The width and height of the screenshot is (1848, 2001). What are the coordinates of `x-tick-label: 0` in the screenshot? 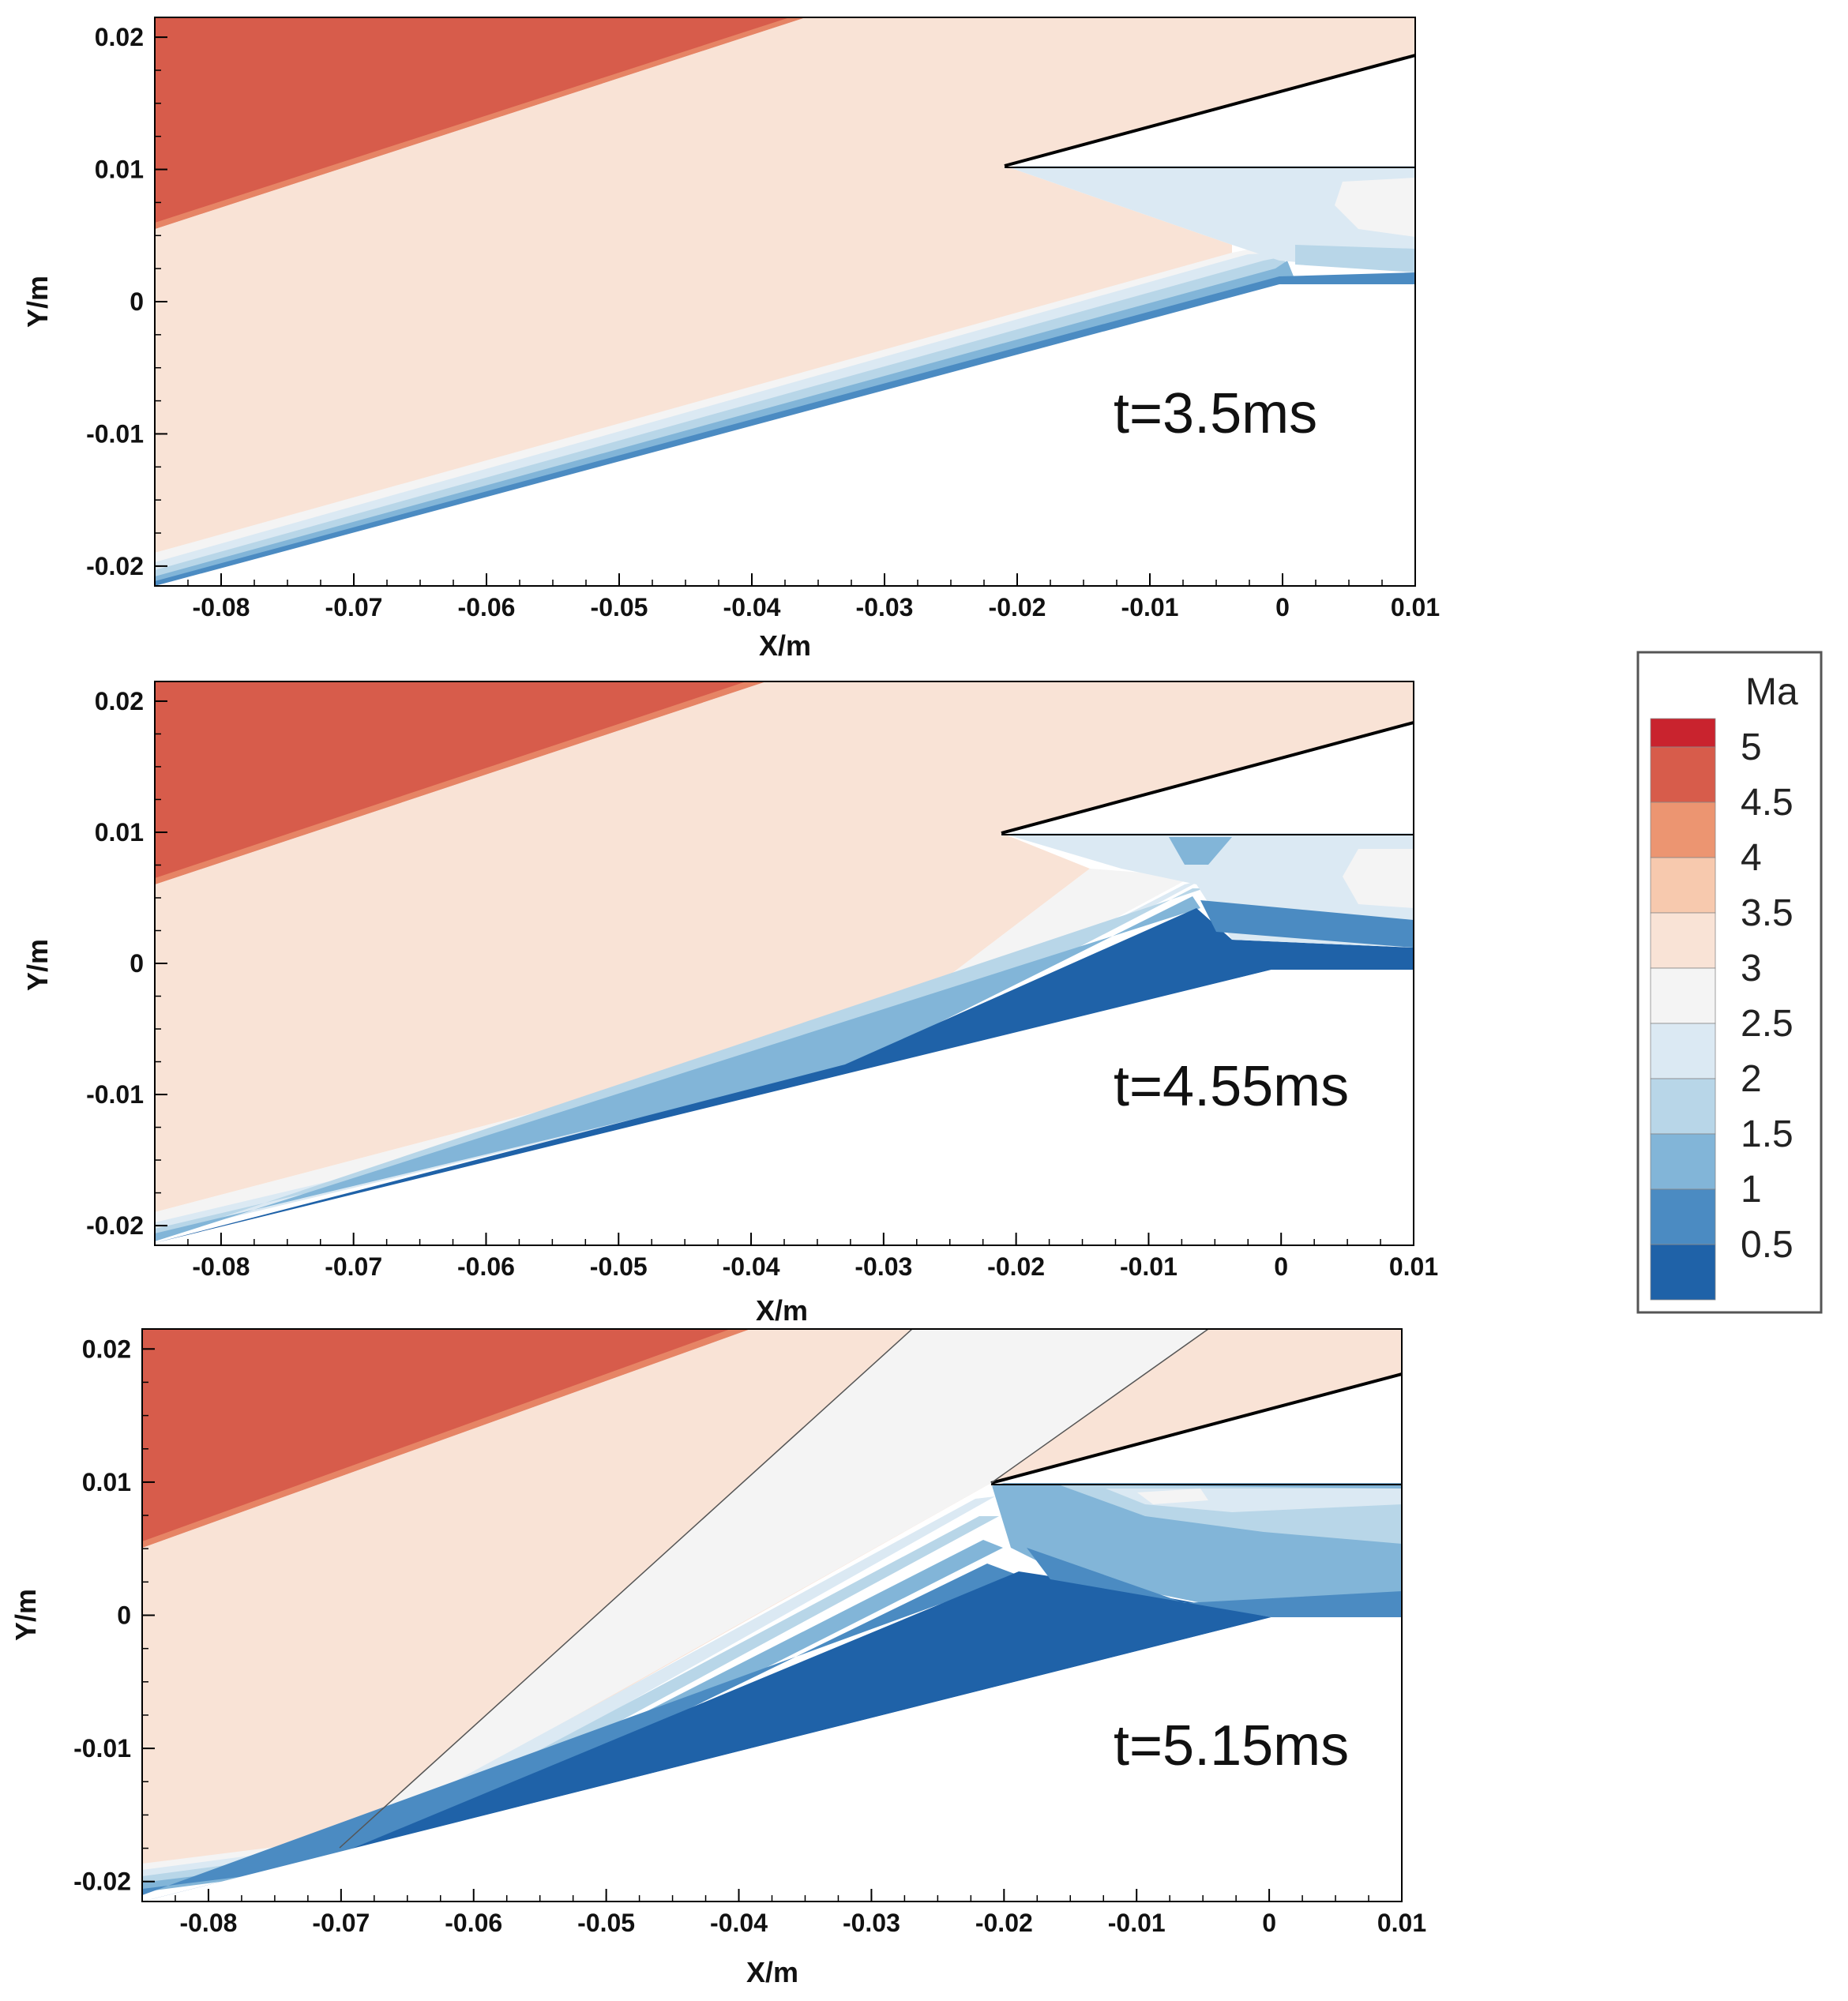 It's located at (1269, 1923).